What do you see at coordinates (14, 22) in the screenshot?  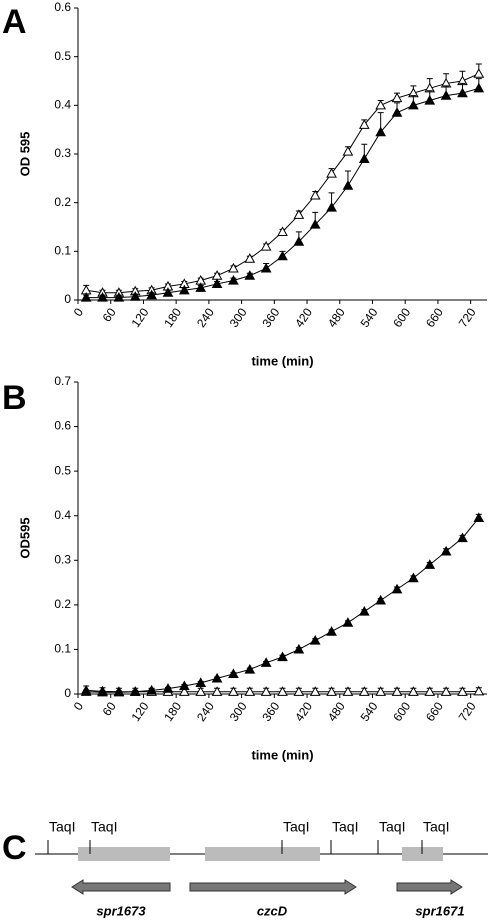 I see `panel-label: A` at bounding box center [14, 22].